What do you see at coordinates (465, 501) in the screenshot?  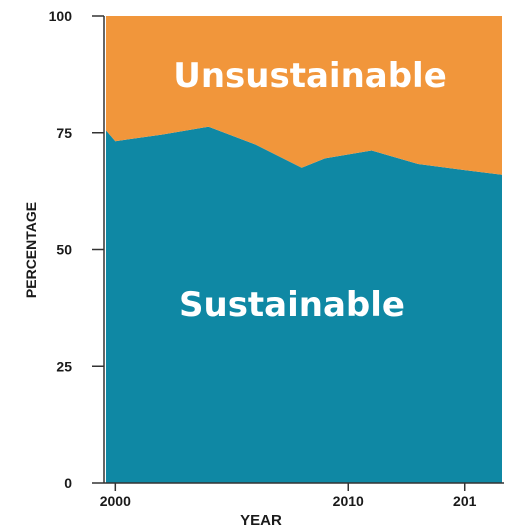 I see `x-tick-label-2015: 201` at bounding box center [465, 501].